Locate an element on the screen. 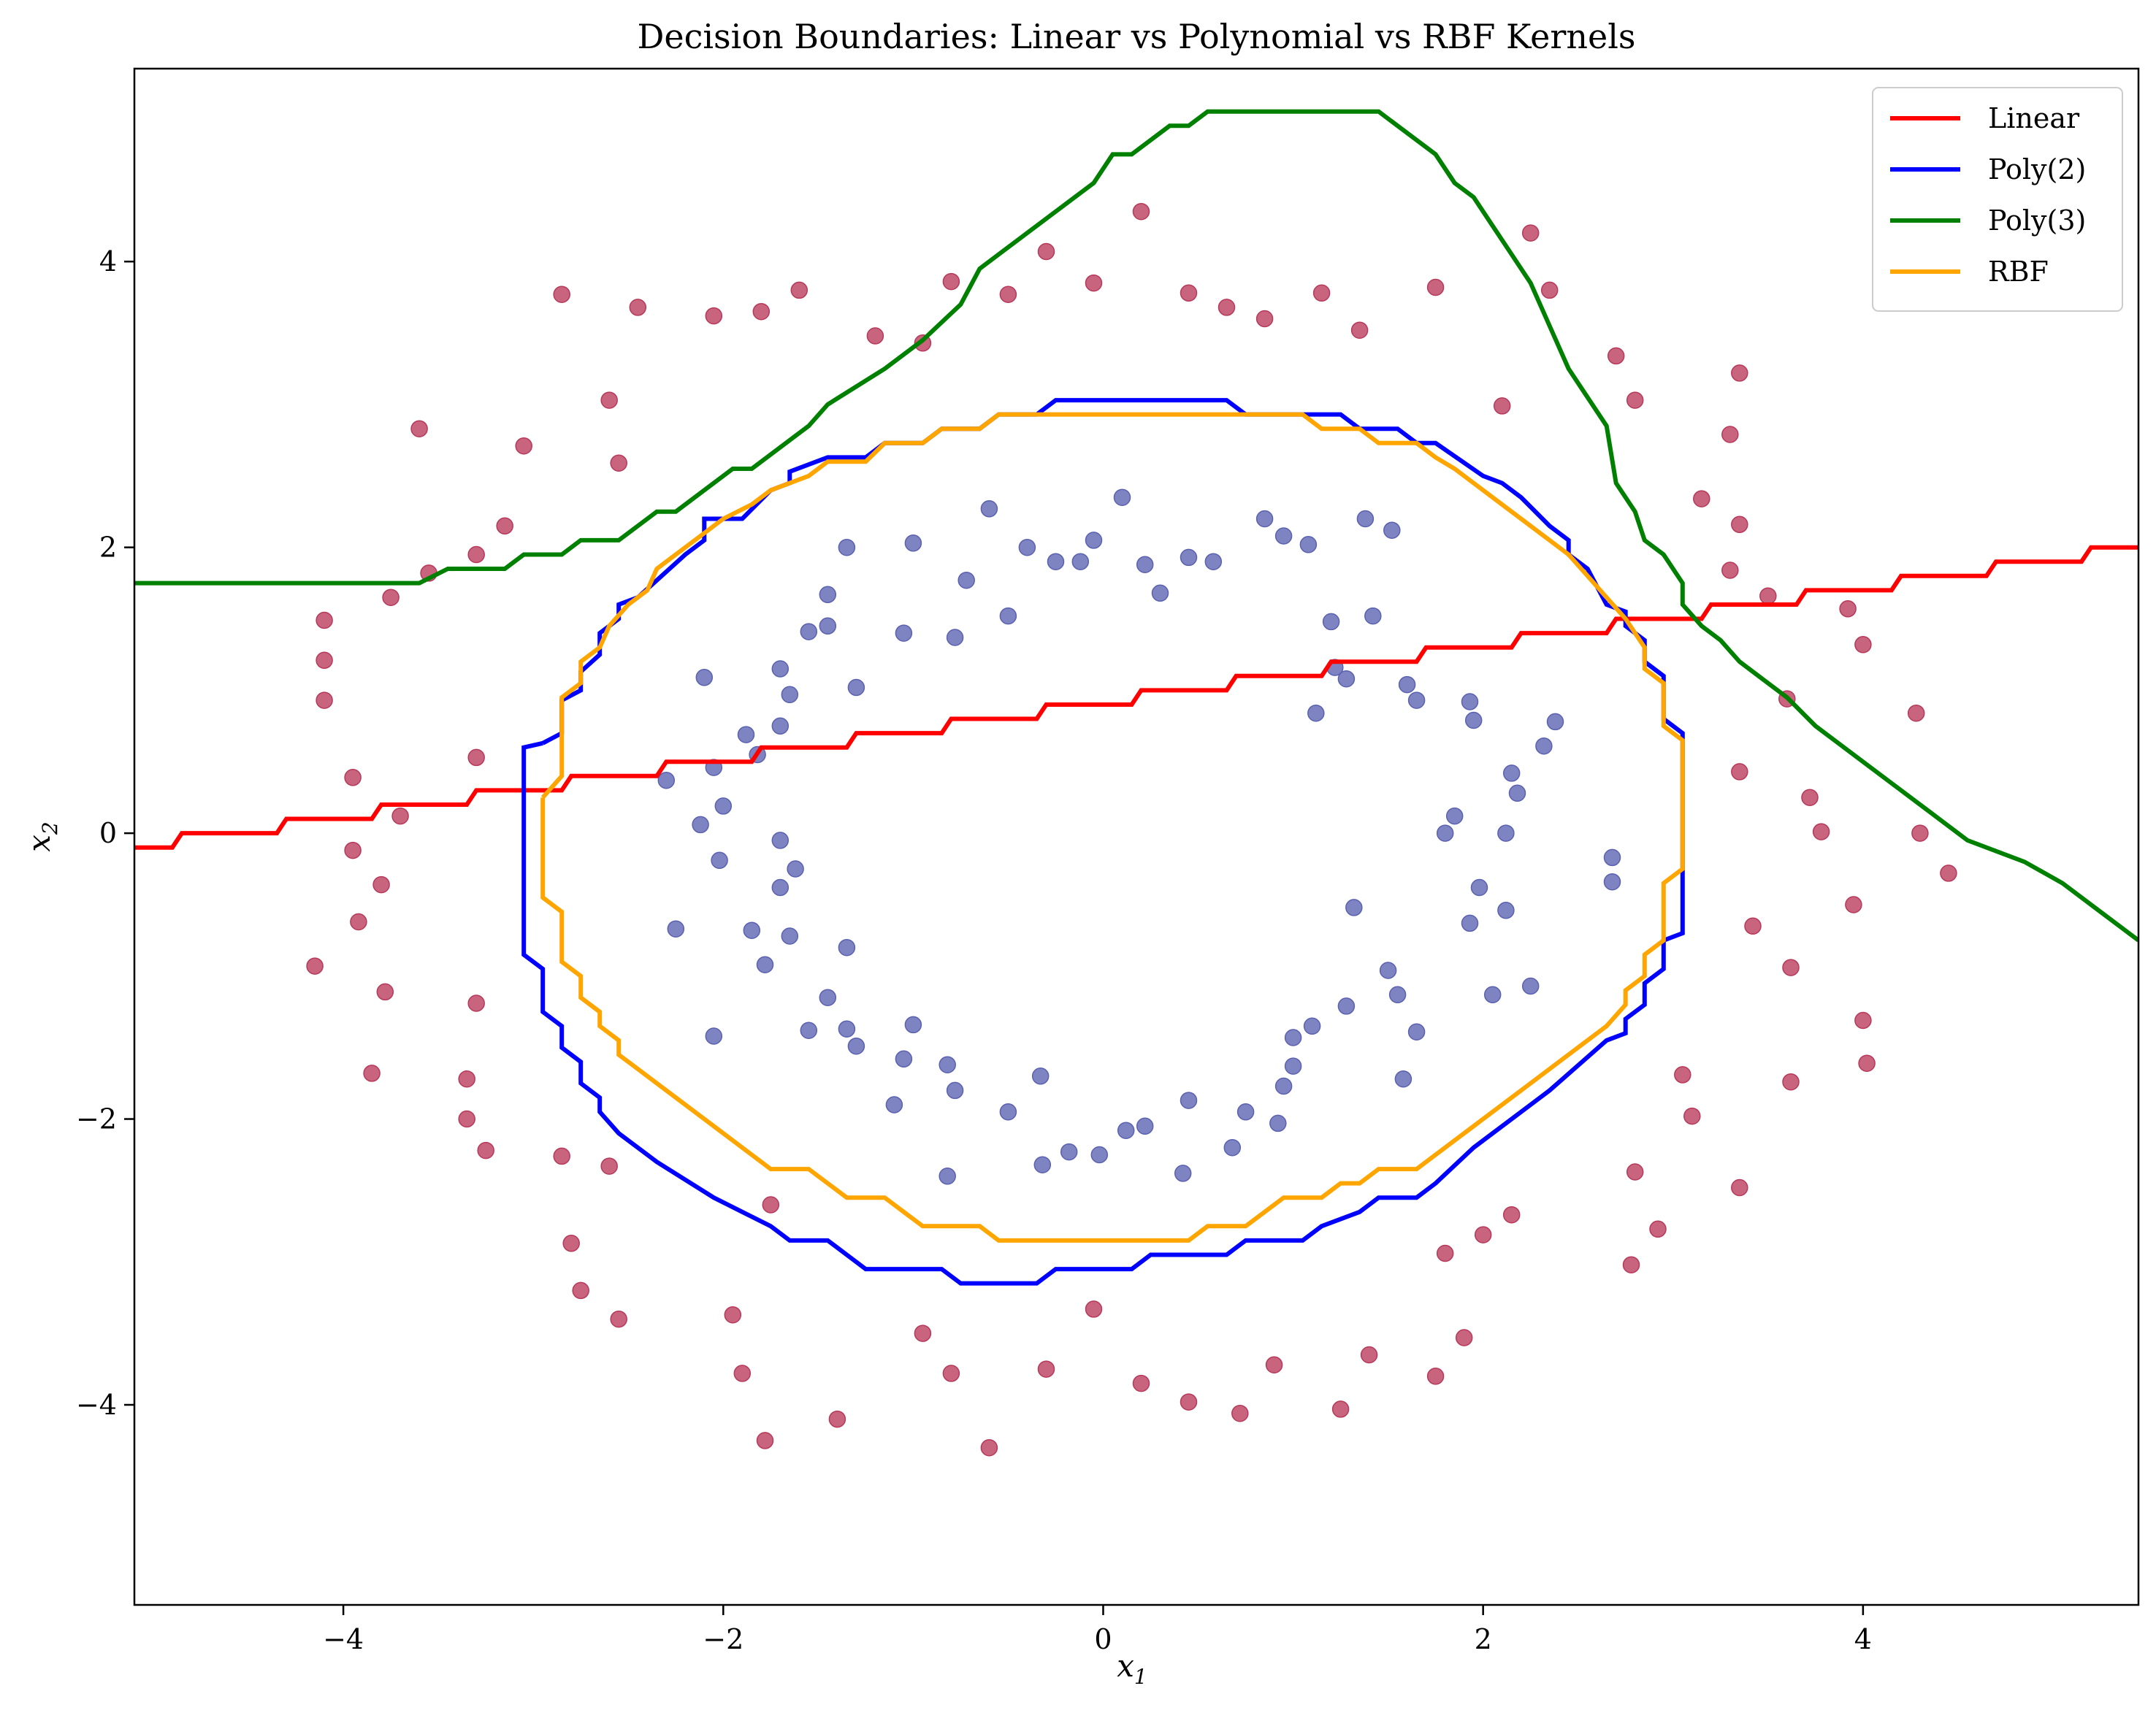 This screenshot has width=2156, height=1721. x-tick-label: 0 is located at coordinates (1103, 1639).